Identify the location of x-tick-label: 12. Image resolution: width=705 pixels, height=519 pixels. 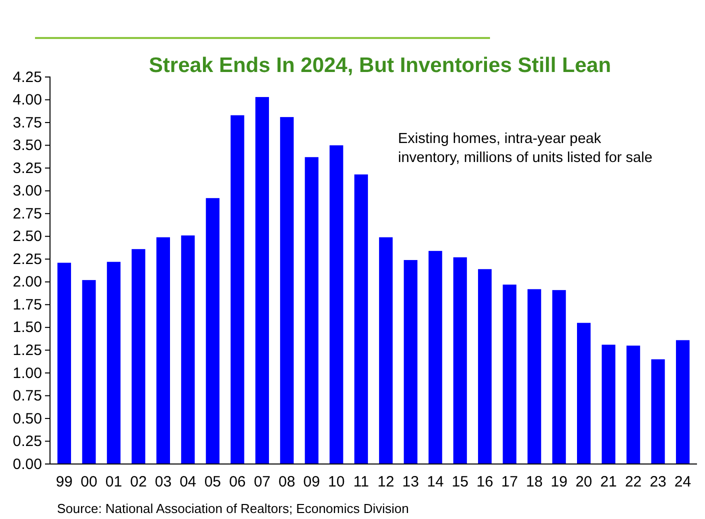
(386, 482).